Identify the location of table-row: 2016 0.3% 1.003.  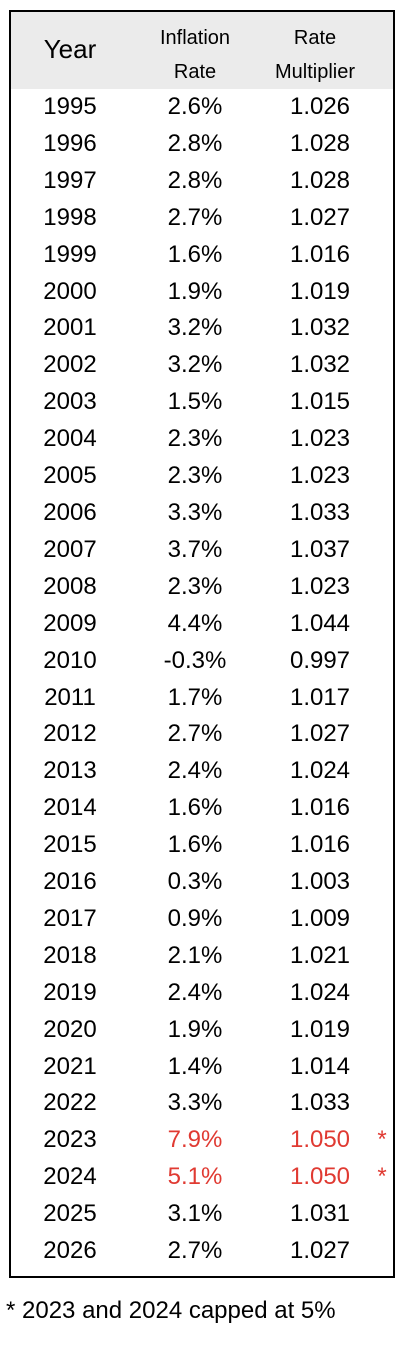
(202, 882).